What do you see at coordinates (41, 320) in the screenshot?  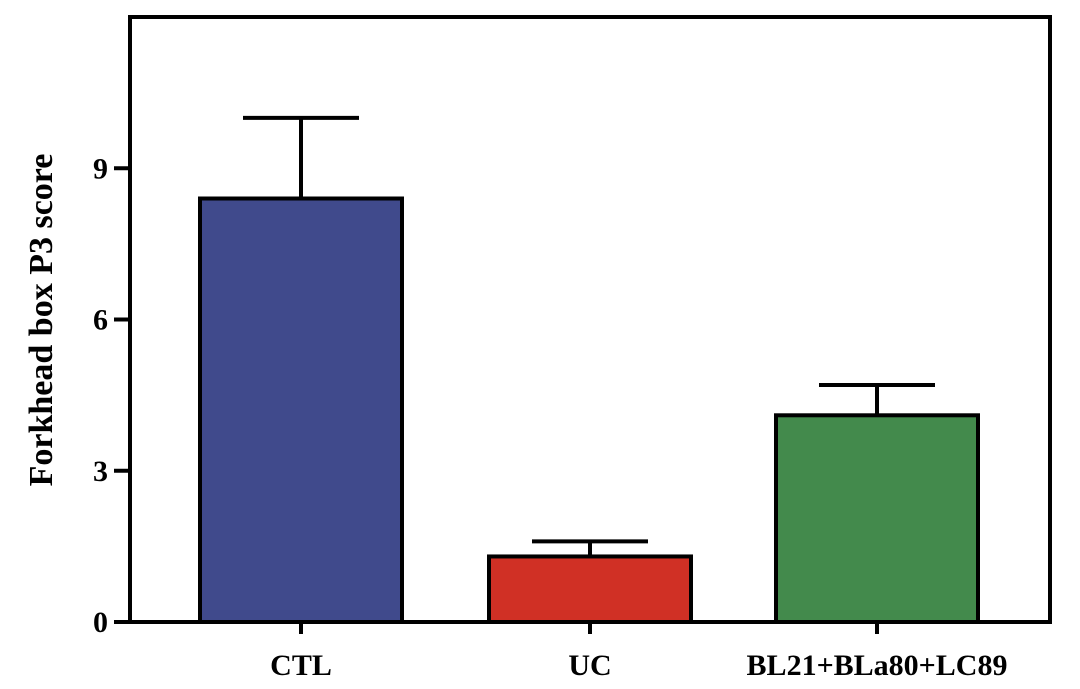 I see `y-axis-title: Forkhead box P3 score` at bounding box center [41, 320].